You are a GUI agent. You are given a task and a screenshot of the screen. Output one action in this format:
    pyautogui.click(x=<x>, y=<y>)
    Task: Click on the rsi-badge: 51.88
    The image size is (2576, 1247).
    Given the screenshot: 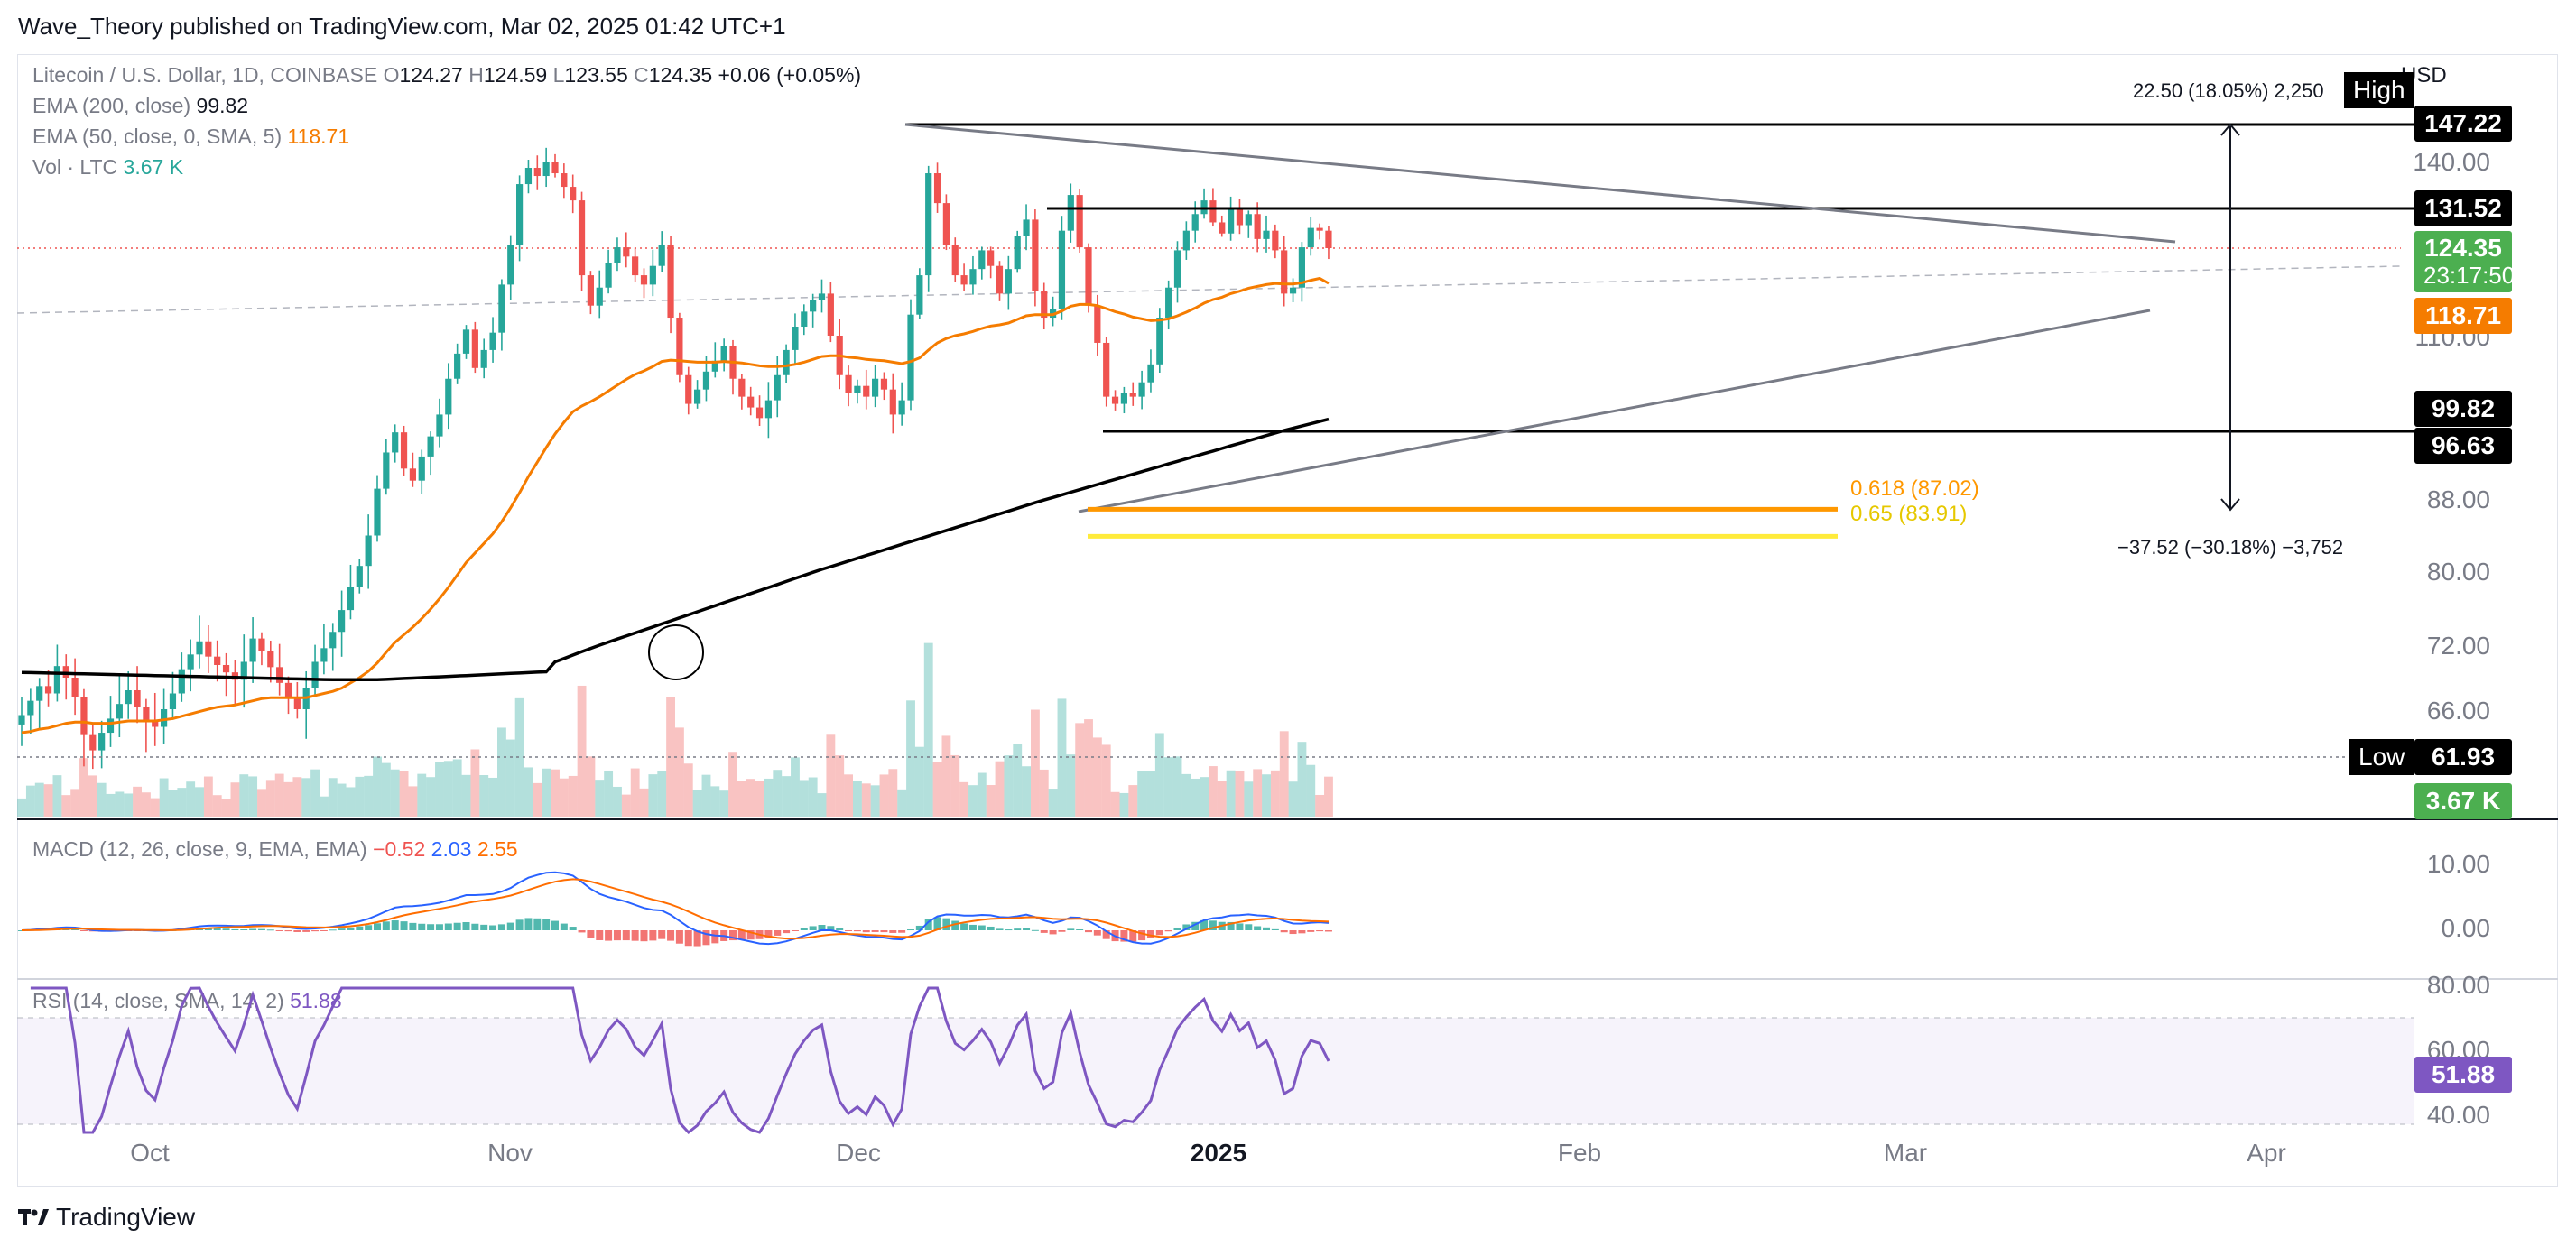 What is the action you would take?
    pyautogui.click(x=2463, y=1075)
    